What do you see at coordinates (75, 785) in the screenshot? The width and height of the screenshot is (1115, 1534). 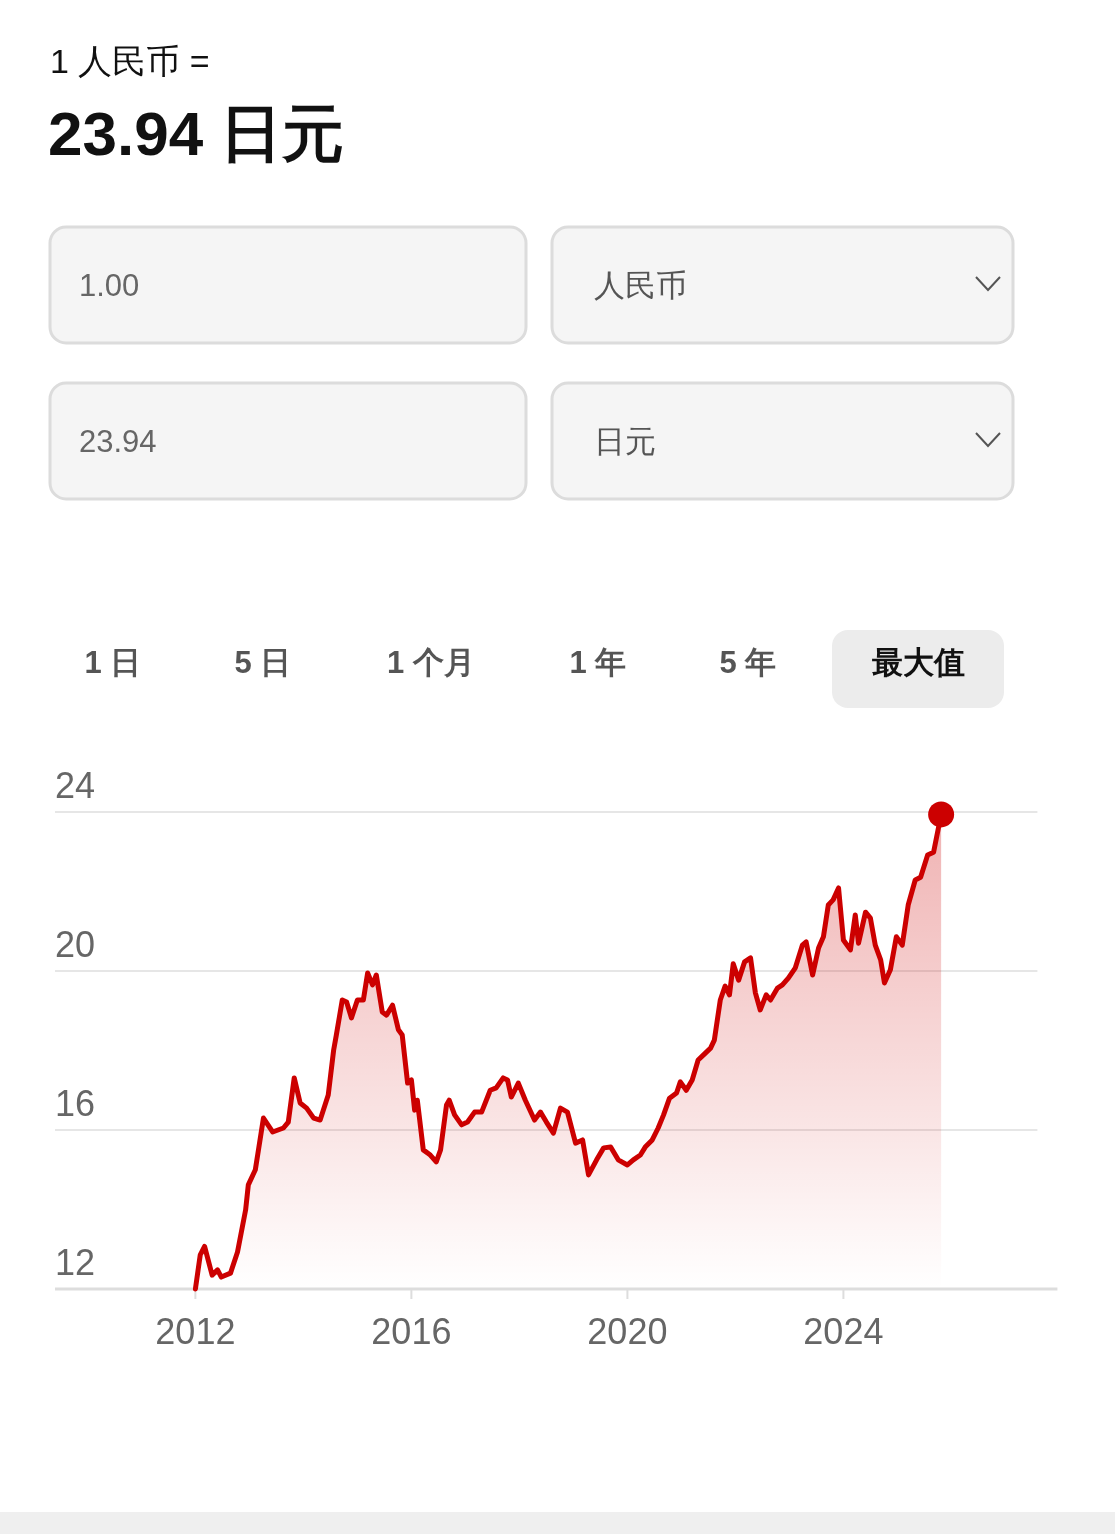 I see `y-tick-label: 24` at bounding box center [75, 785].